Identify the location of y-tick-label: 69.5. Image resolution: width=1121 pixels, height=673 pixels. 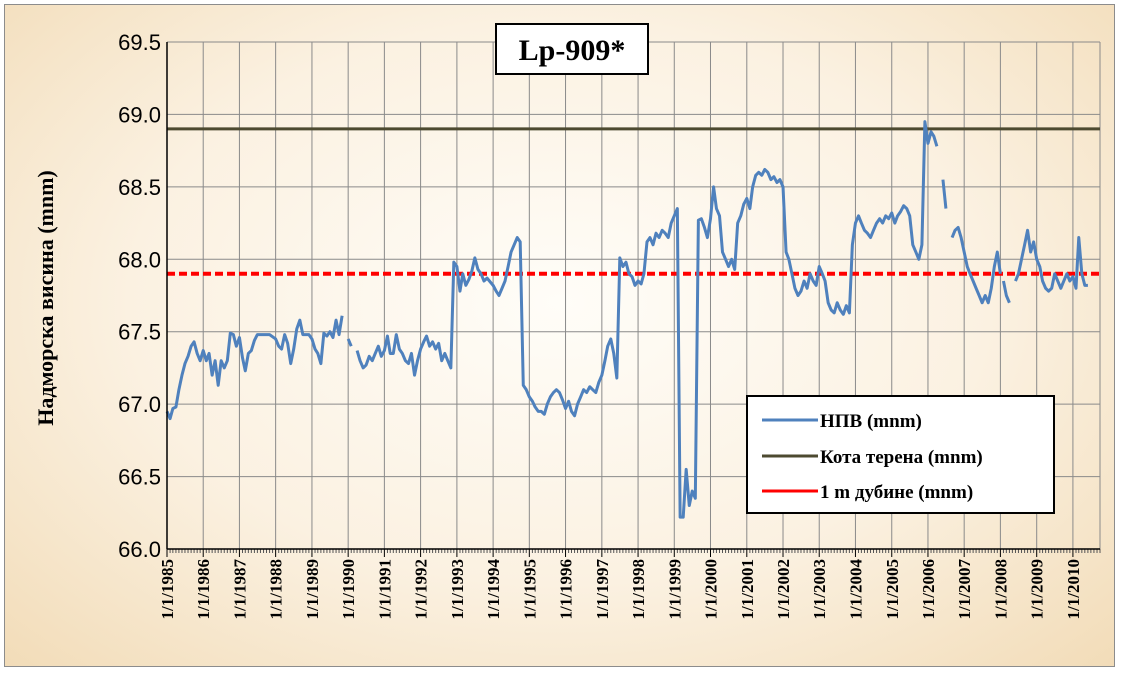
(139, 42).